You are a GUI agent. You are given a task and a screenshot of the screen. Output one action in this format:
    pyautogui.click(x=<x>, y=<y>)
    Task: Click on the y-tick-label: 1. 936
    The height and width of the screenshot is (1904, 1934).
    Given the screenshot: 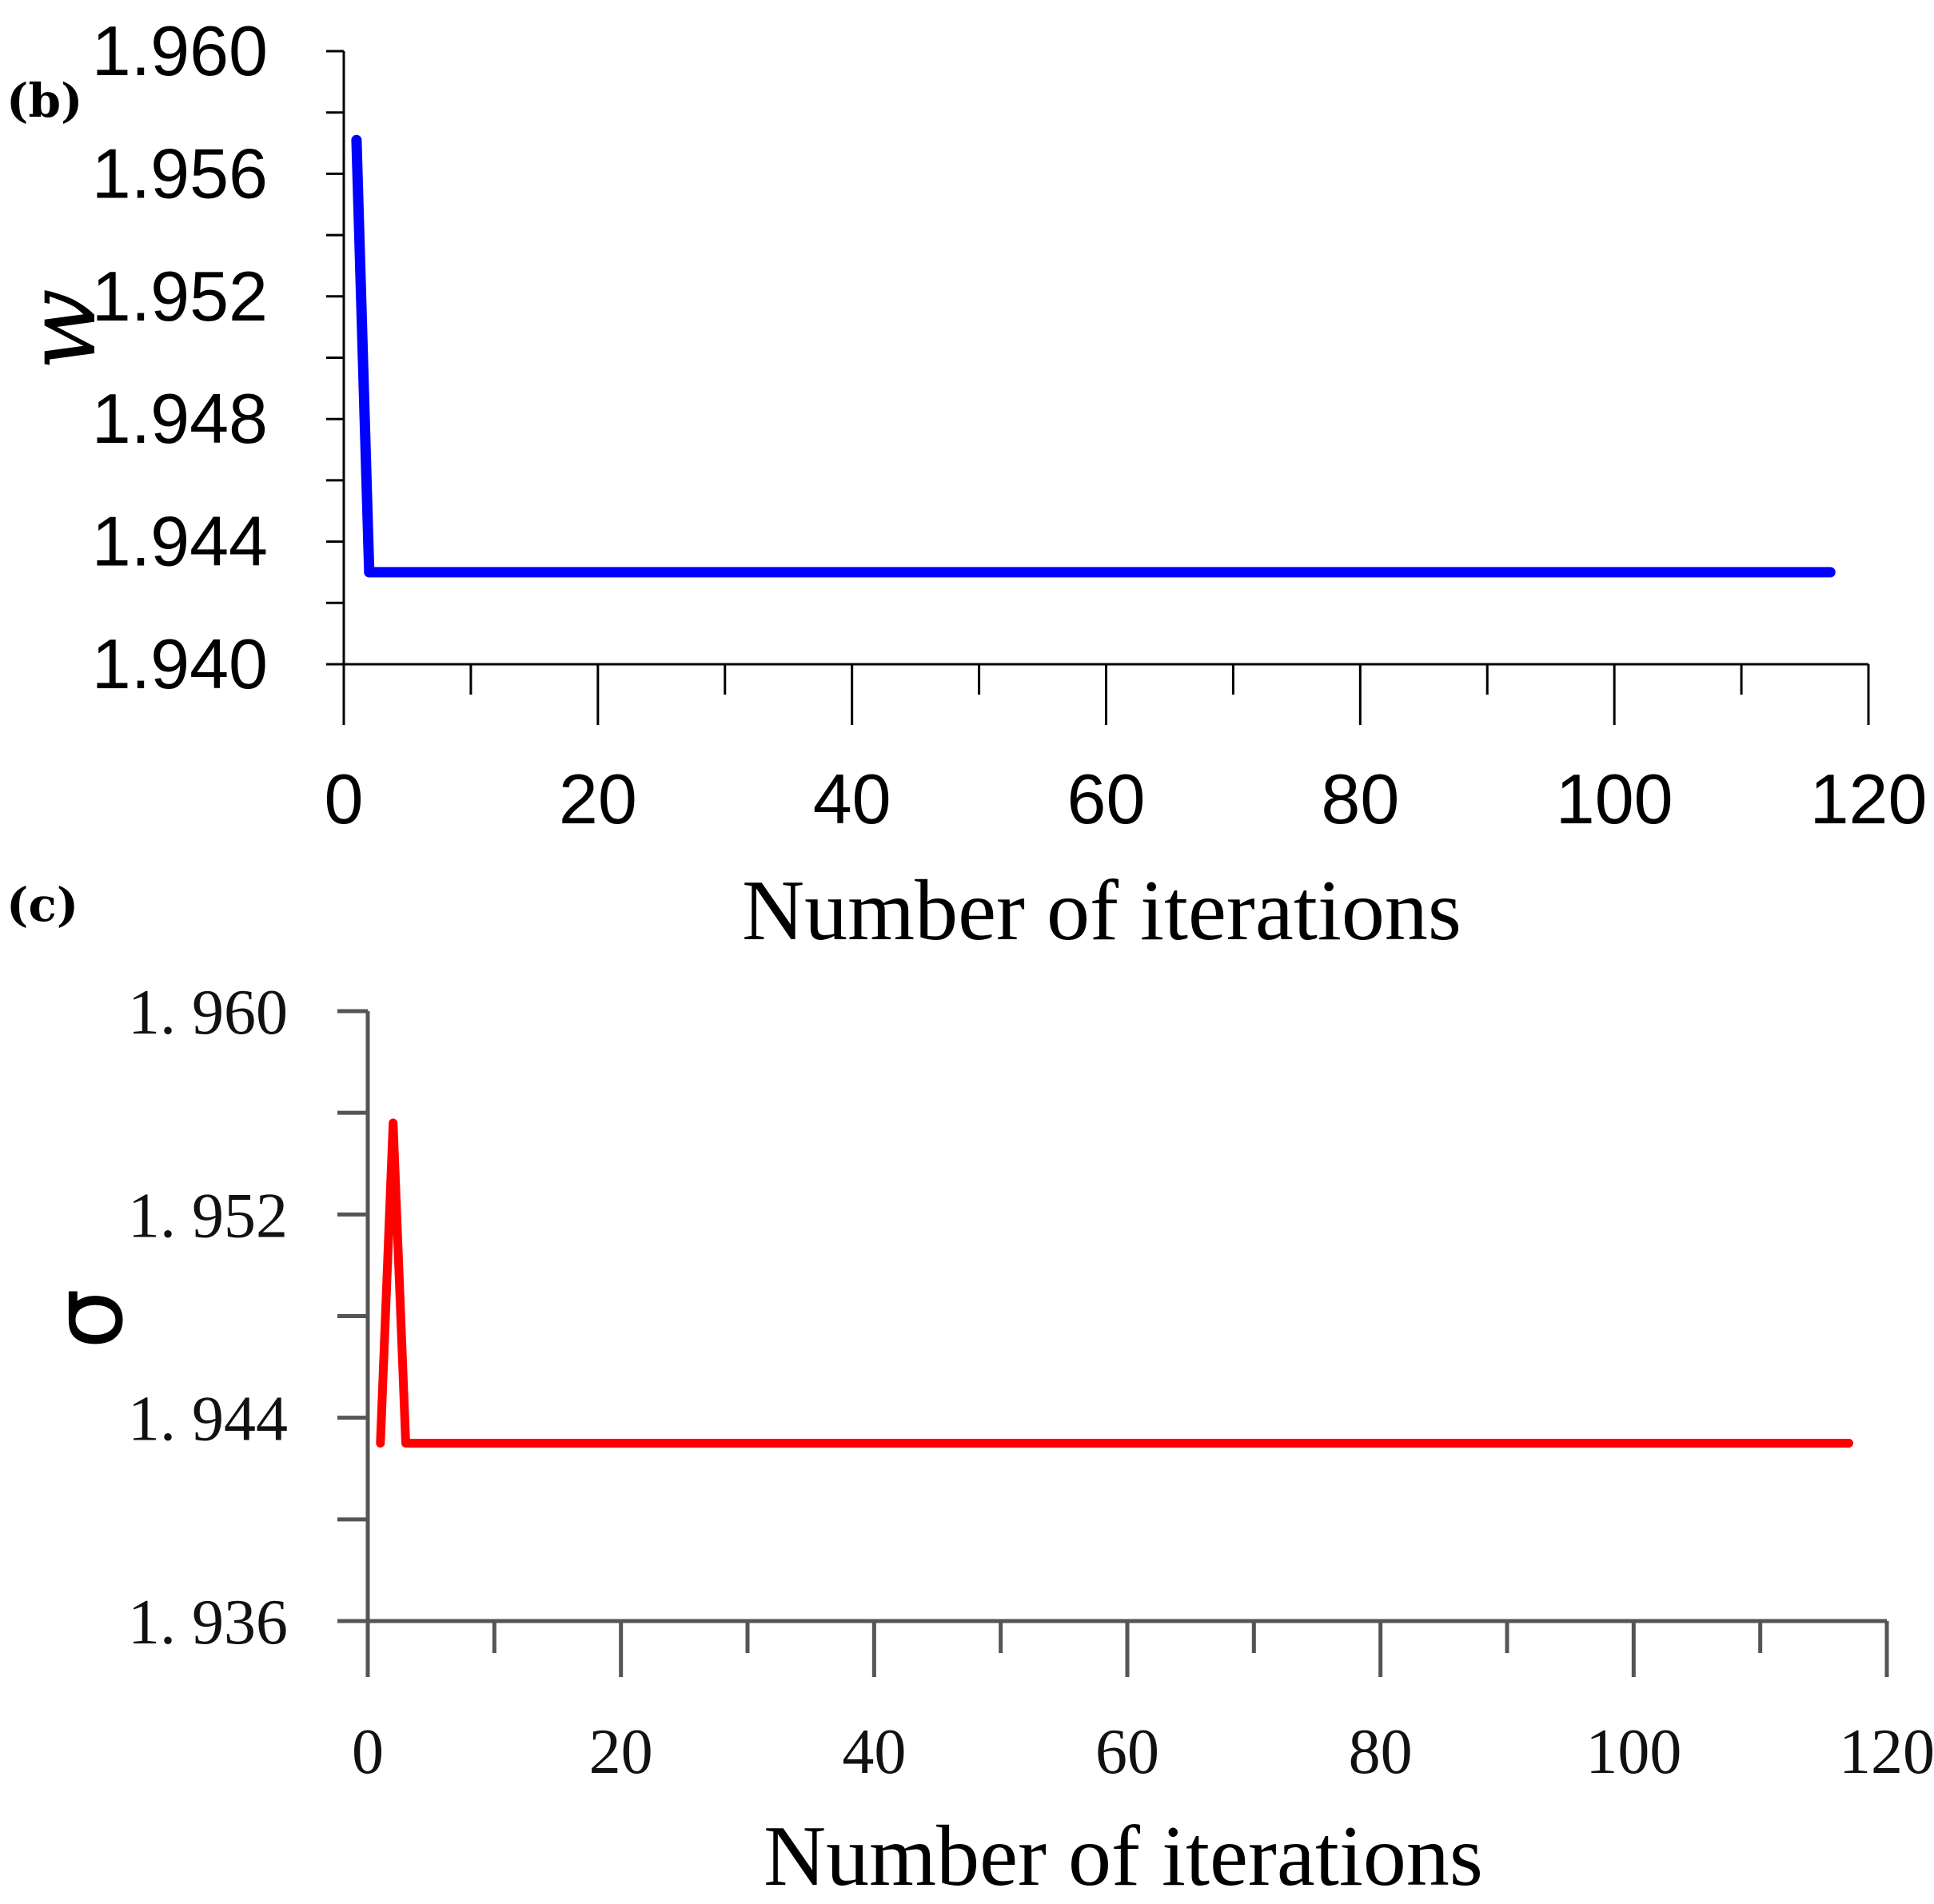 What is the action you would take?
    pyautogui.click(x=208, y=1622)
    